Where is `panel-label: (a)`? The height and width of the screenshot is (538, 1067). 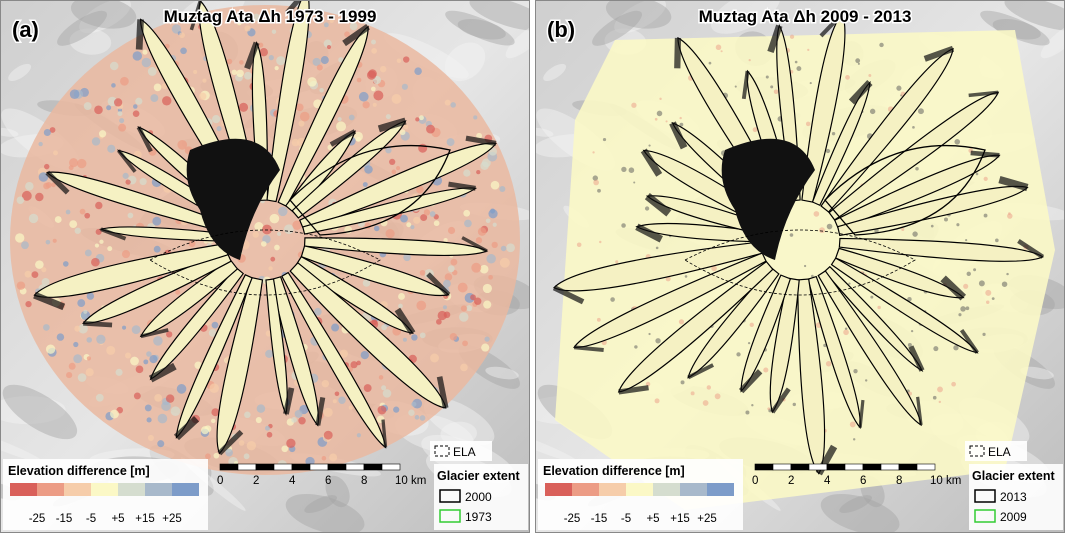
panel-label: (a) is located at coordinates (25, 29).